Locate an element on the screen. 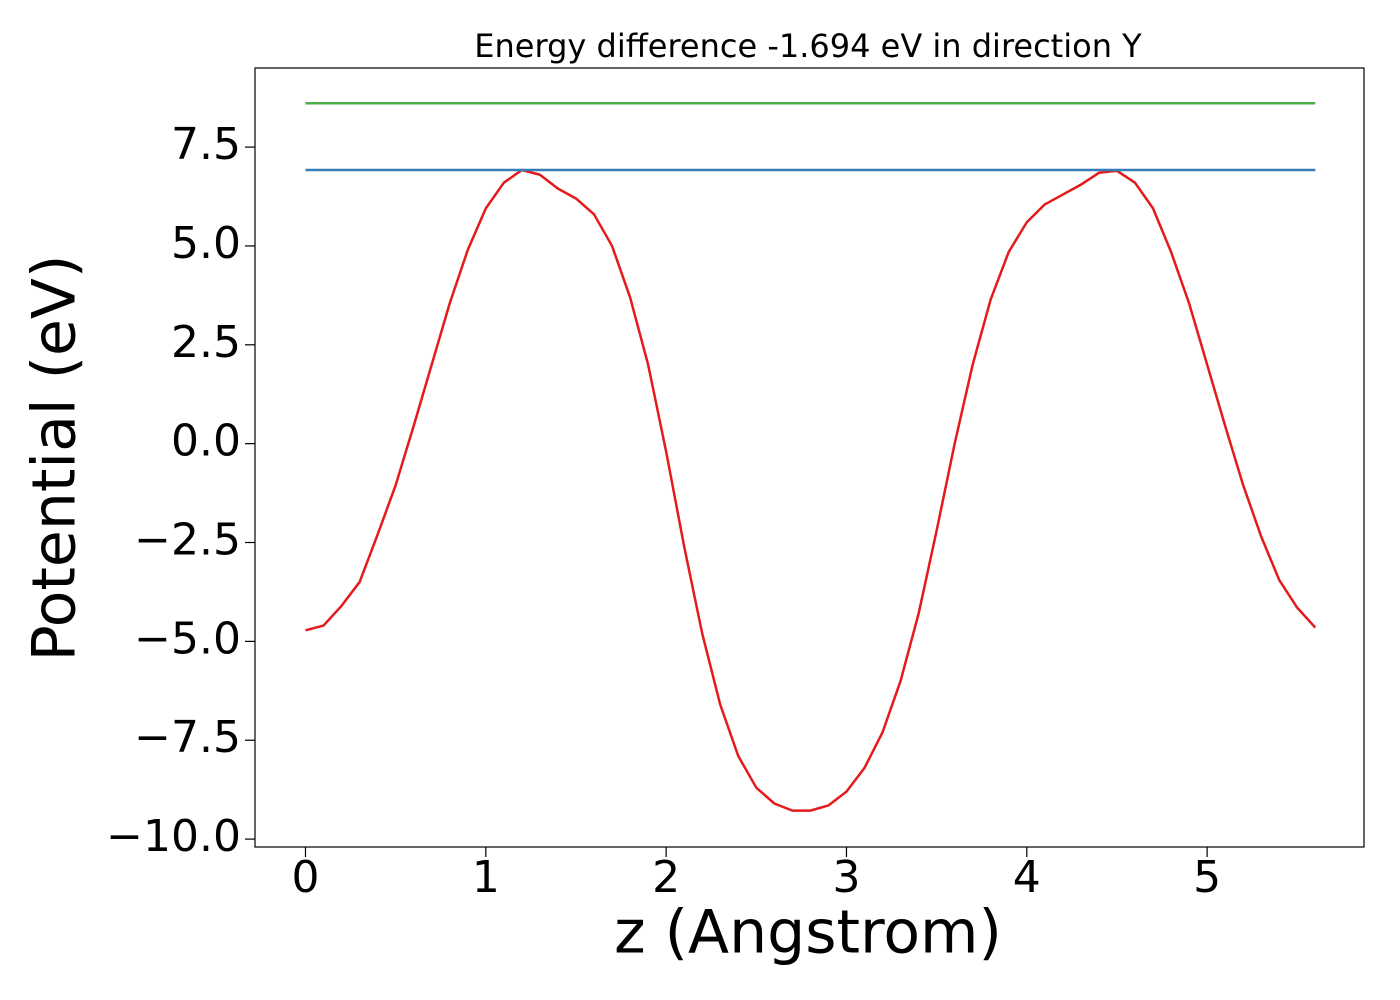 This screenshot has height=1000, width=1400. y-axis-label: Potential (eV) is located at coordinates (55, 458).